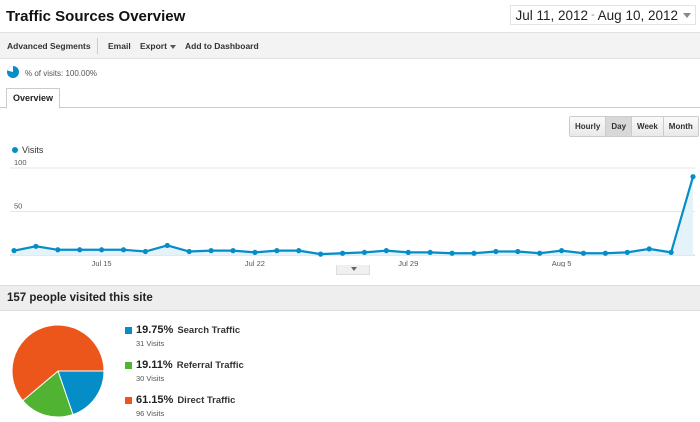 The height and width of the screenshot is (422, 700). What do you see at coordinates (562, 263) in the screenshot?
I see `x-tick-label: Aug 5` at bounding box center [562, 263].